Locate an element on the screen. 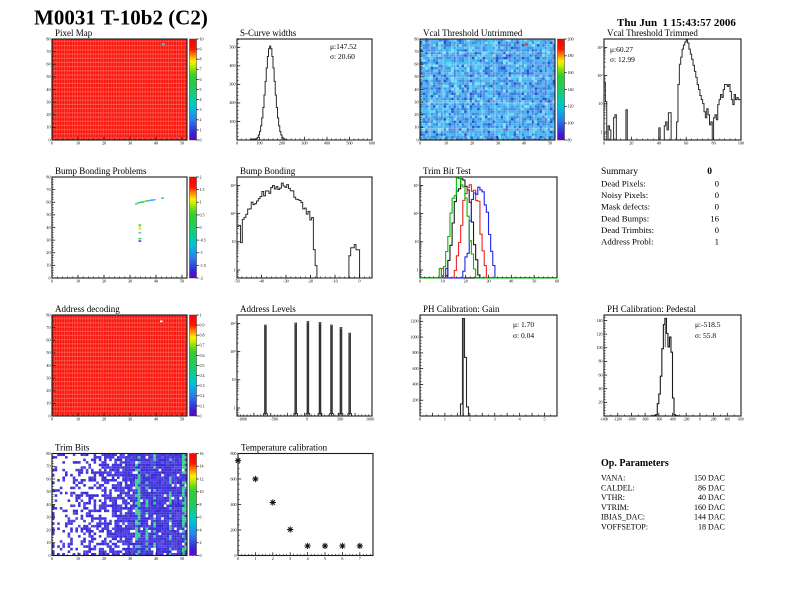  svg-text: 144 is located at coordinates (700, 517).